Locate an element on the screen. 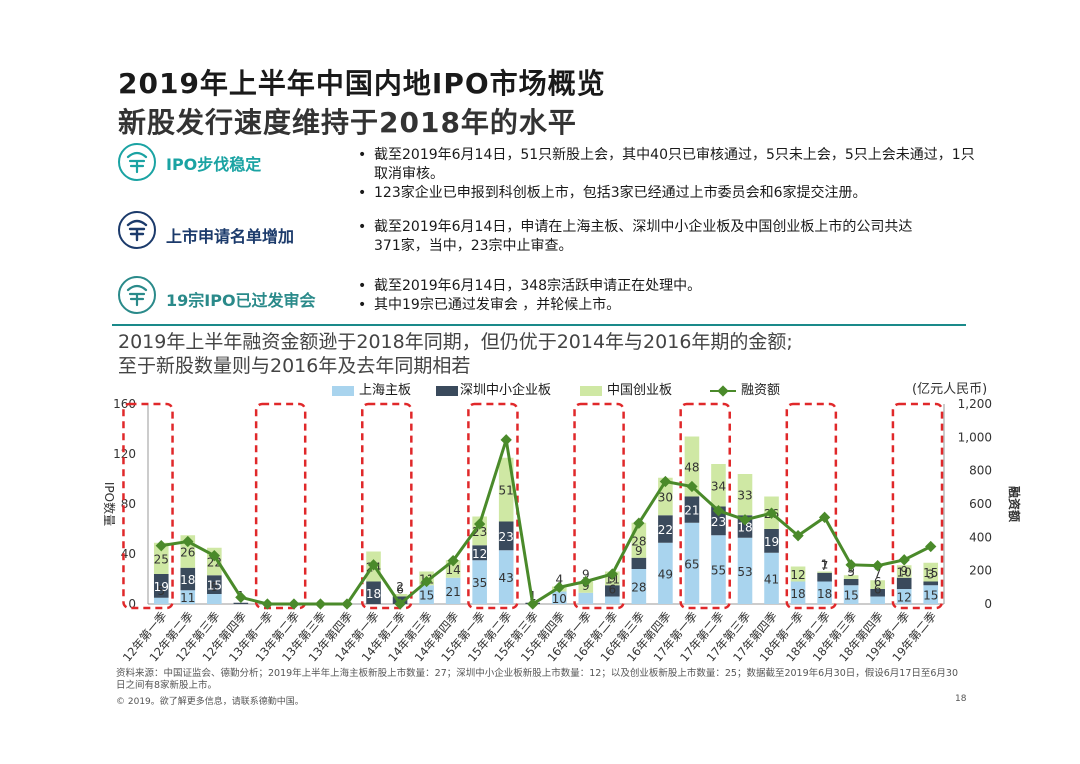 This screenshot has height=764, width=1080. right-tick-label: 600 is located at coordinates (980, 504).